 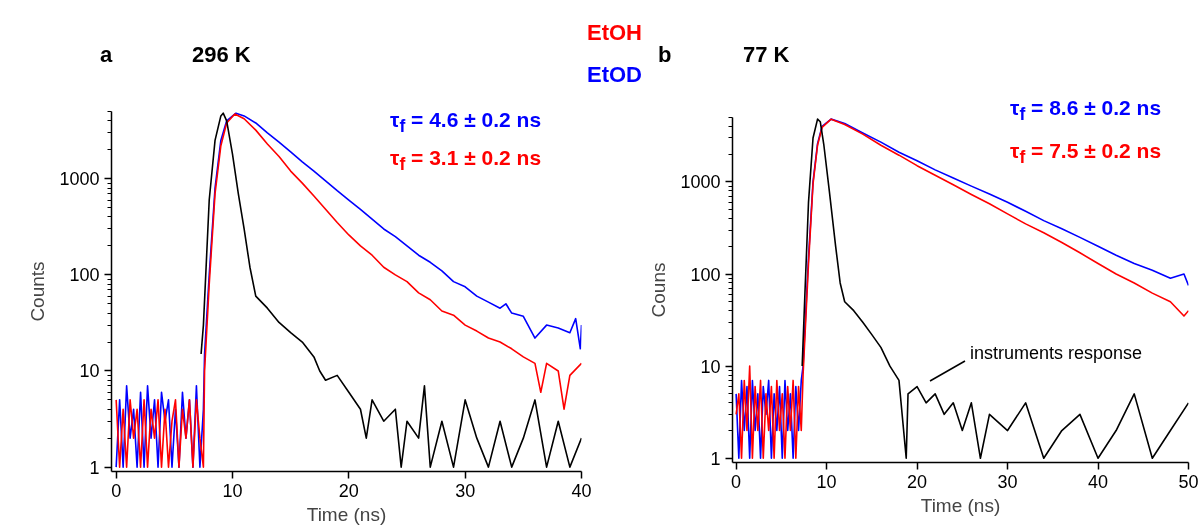 I want to click on annotation: τ$_{f}$ = 3.1 ± 0.2 ns, so click(x=466, y=161).